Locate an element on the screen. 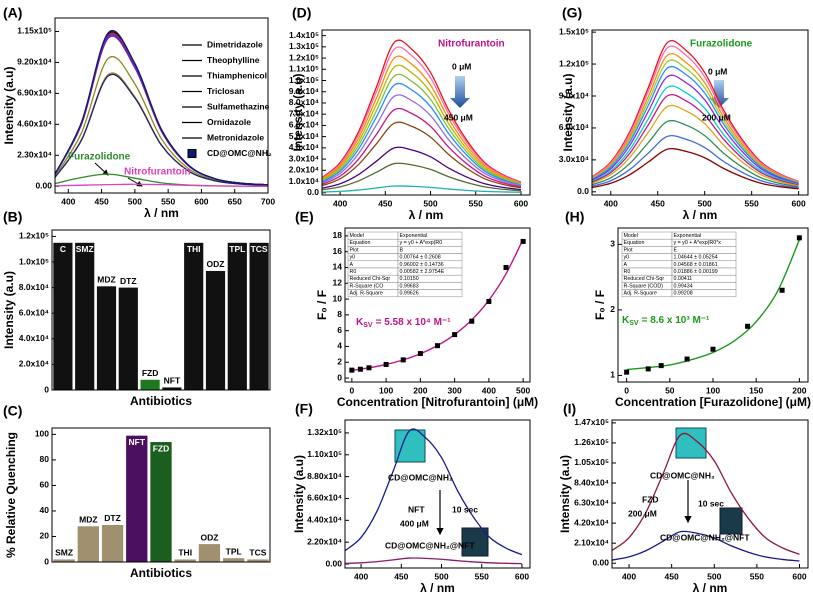 The width and height of the screenshot is (813, 595). x-tick-label: 50 is located at coordinates (670, 390).